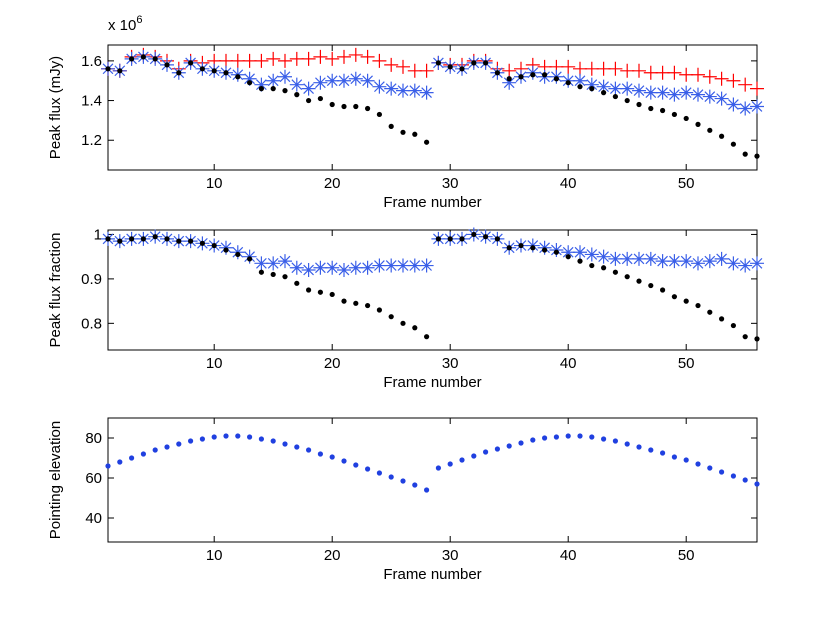 The height and width of the screenshot is (625, 830). What do you see at coordinates (55, 289) in the screenshot?
I see `y-axis-label: Peak flux fraction` at bounding box center [55, 289].